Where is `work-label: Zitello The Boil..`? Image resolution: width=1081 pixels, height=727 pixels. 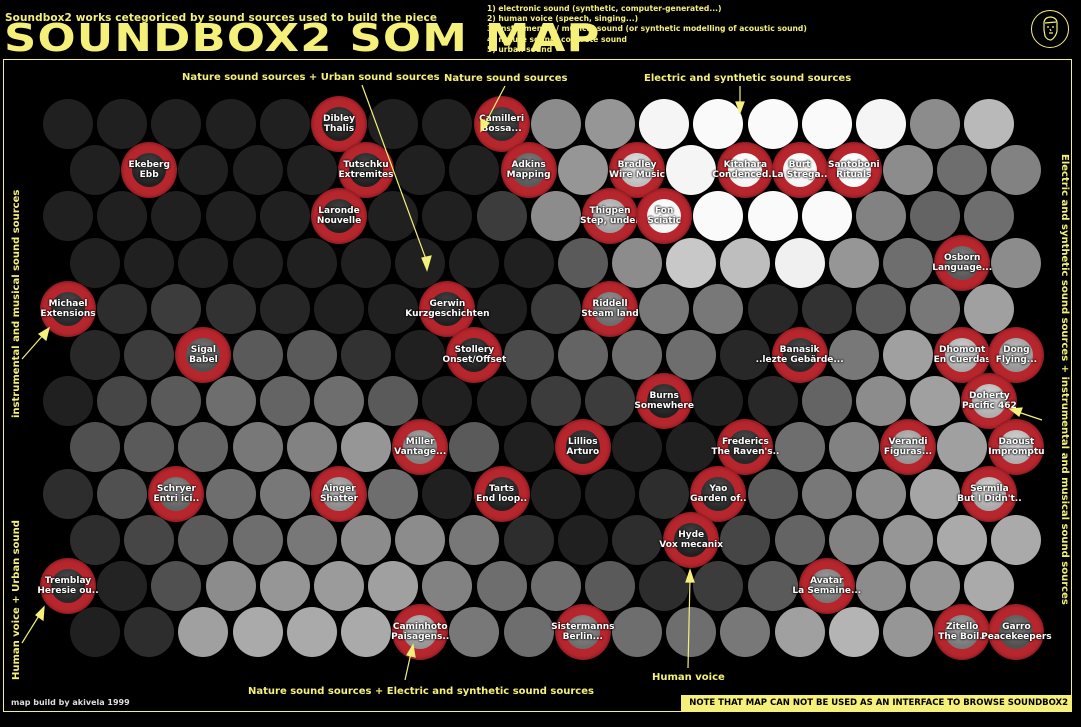 work-label: Zitello The Boil.. is located at coordinates (962, 632).